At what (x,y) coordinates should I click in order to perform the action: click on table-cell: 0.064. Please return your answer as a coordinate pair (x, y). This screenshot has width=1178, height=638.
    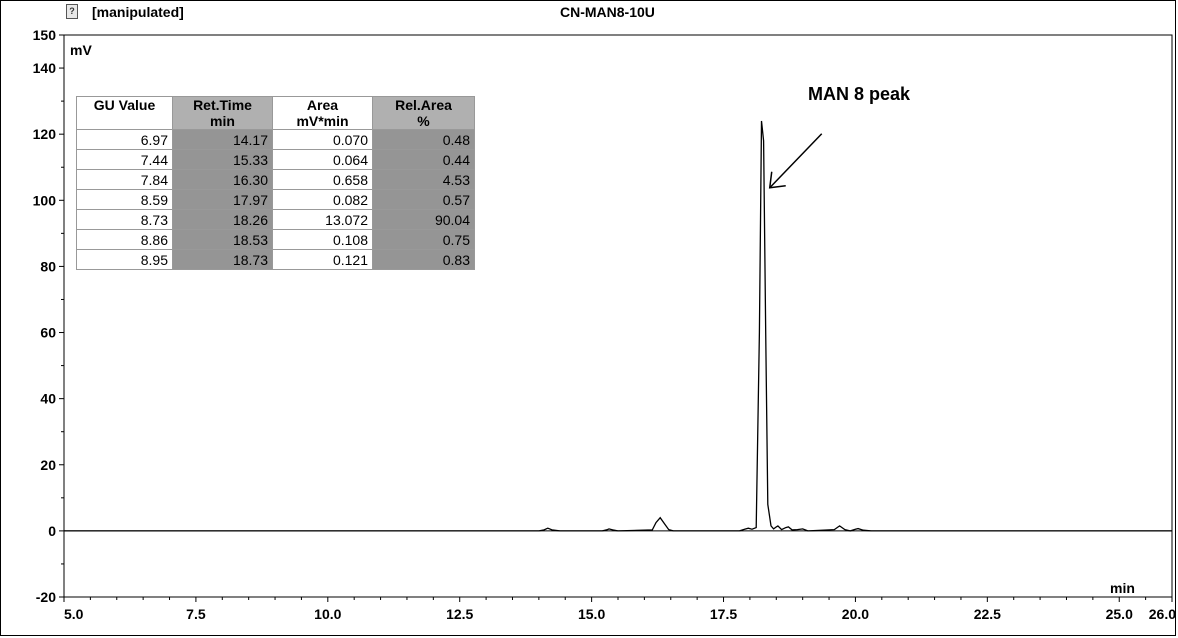
    Looking at the image, I should click on (322, 159).